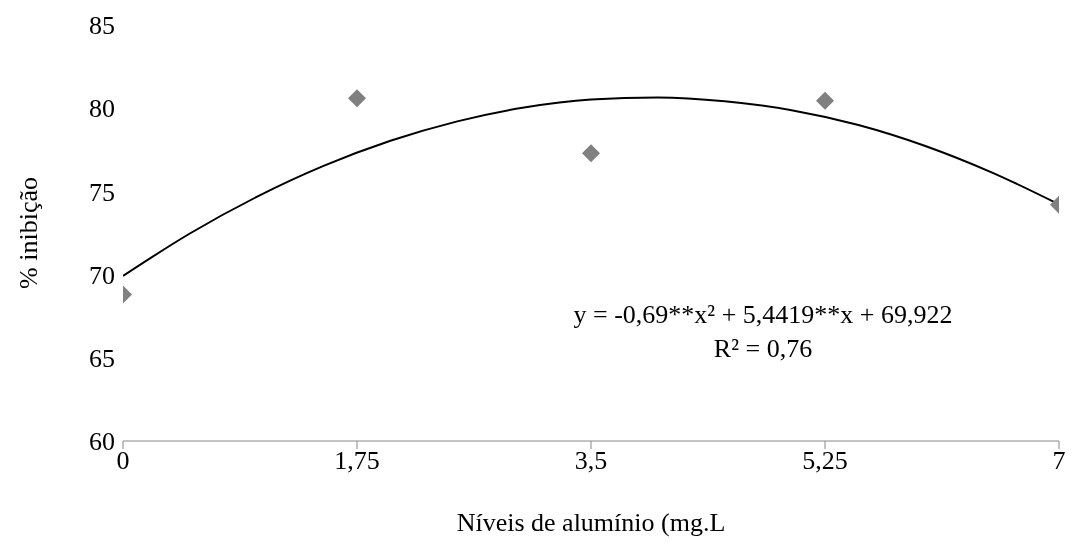 The image size is (1081, 554). I want to click on y-tick-label: 60, so click(102, 442).